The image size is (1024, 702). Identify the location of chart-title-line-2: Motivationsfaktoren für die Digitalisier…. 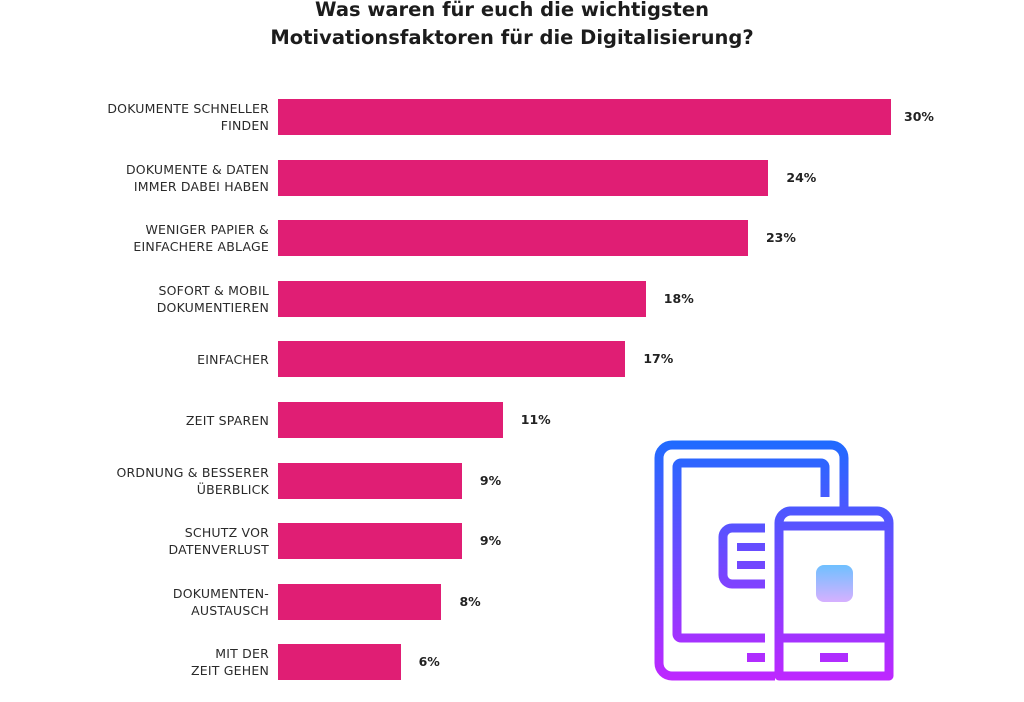
(512, 37).